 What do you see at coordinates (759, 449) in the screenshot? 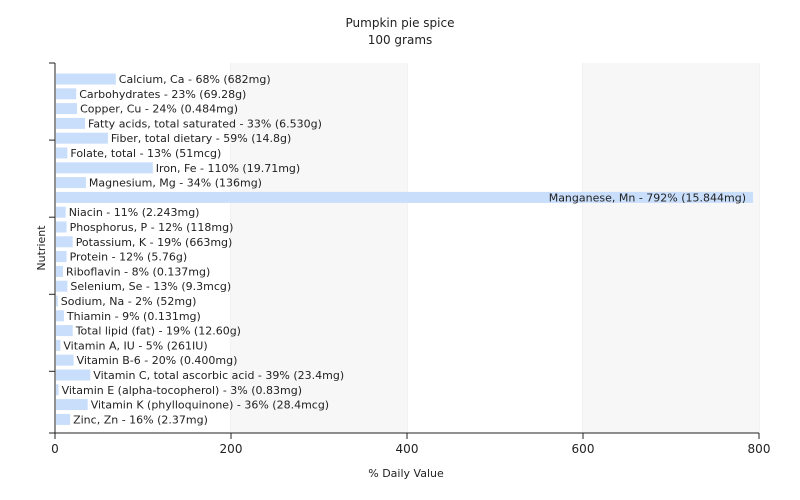
I see `x-tick-label: 800` at bounding box center [759, 449].